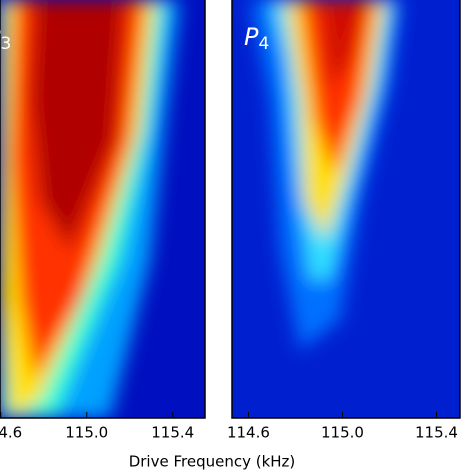 Image resolution: width=474 pixels, height=474 pixels. Describe the element at coordinates (5, 44) in the screenshot. I see `panel-label-sub: 3` at that location.